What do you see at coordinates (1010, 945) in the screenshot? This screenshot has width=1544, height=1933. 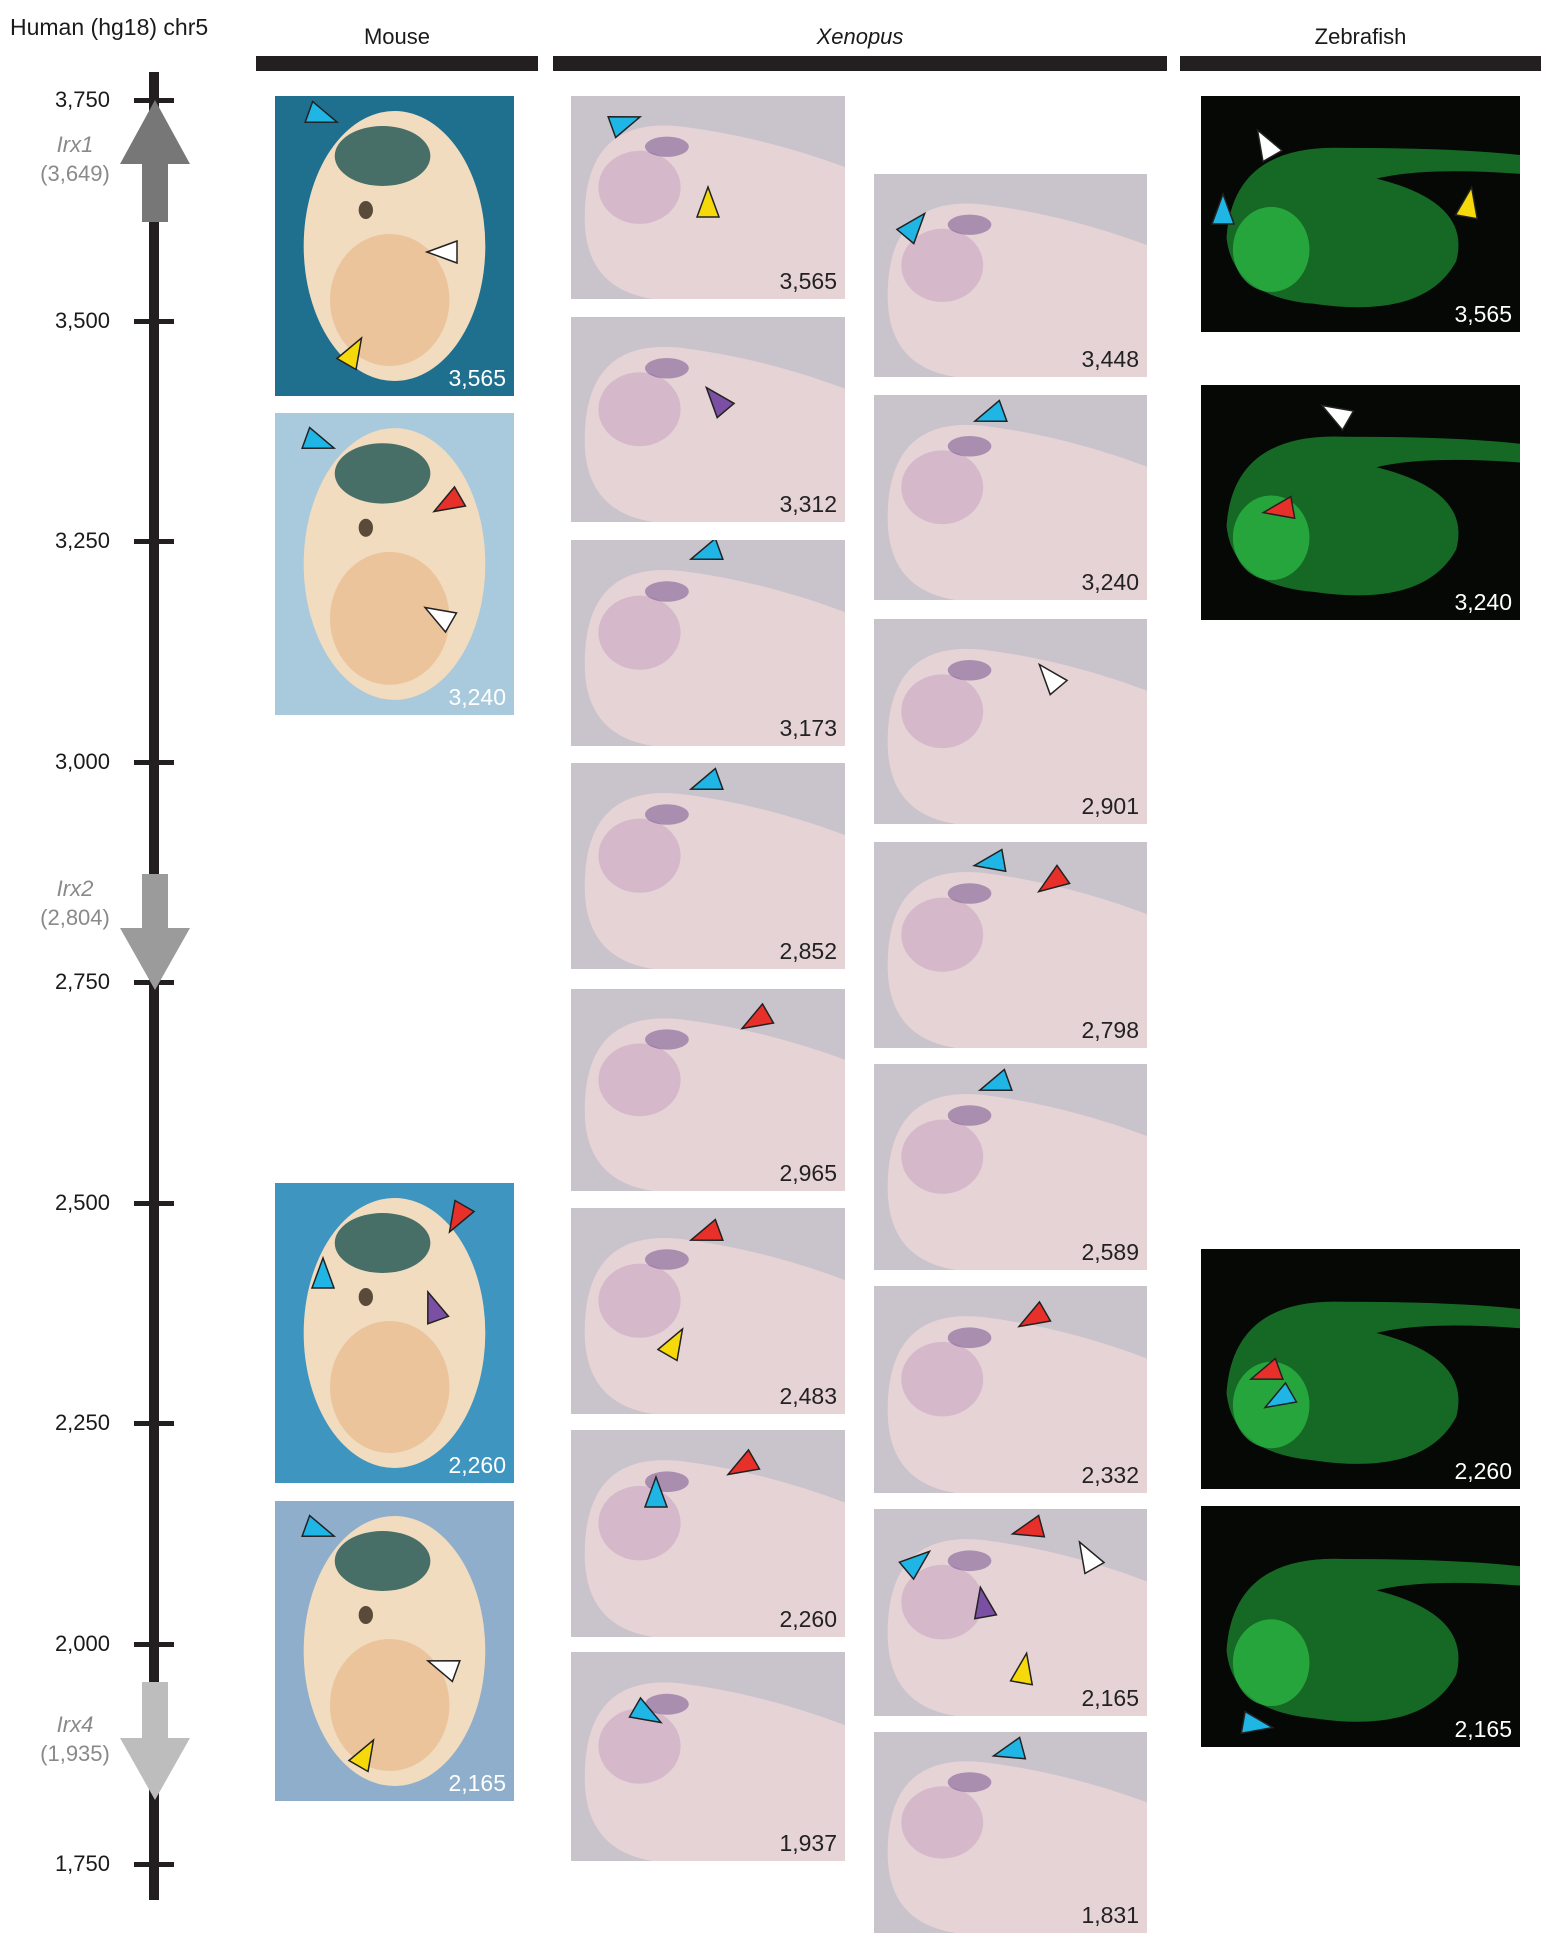 I see `xenopus-embryo-panel: 2,798` at bounding box center [1010, 945].